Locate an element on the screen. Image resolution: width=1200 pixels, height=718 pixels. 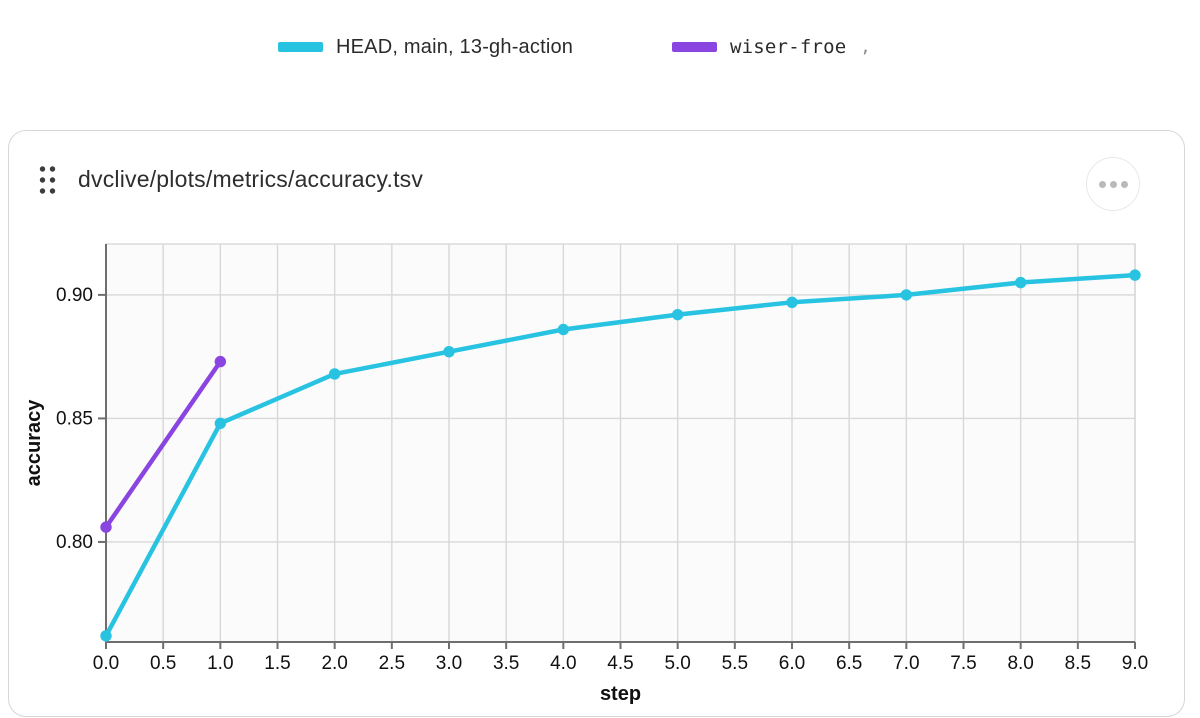
legend-swatch-purple is located at coordinates (694, 47).